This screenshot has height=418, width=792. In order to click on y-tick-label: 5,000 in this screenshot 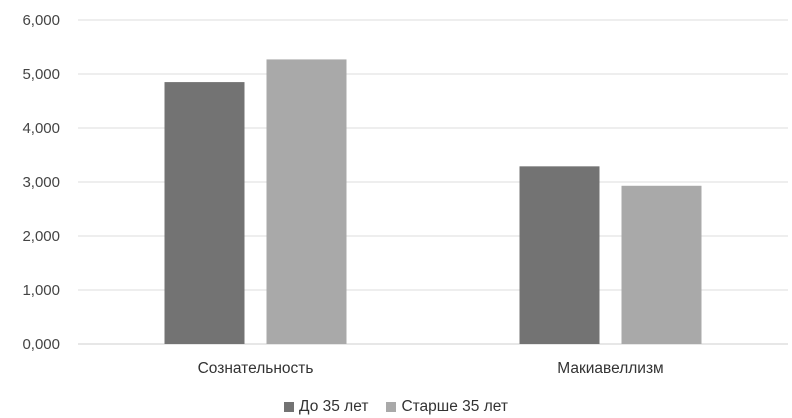, I will do `click(41, 74)`.